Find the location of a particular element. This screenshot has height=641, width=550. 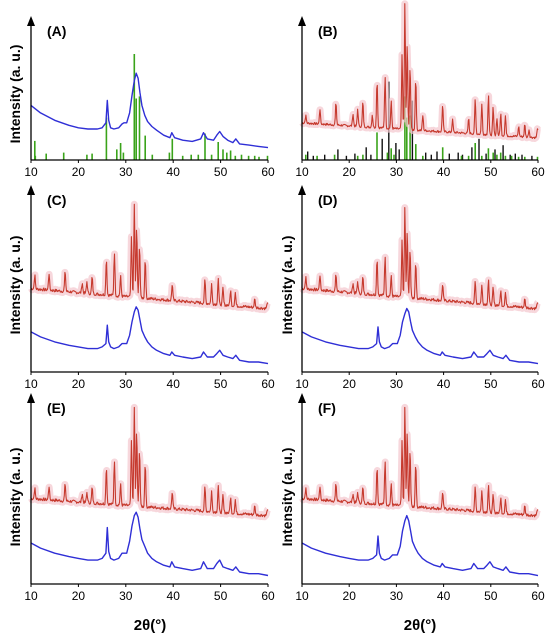

panel-3: 10 20 30 40 50 60 (D) is located at coordinates (420, 288).